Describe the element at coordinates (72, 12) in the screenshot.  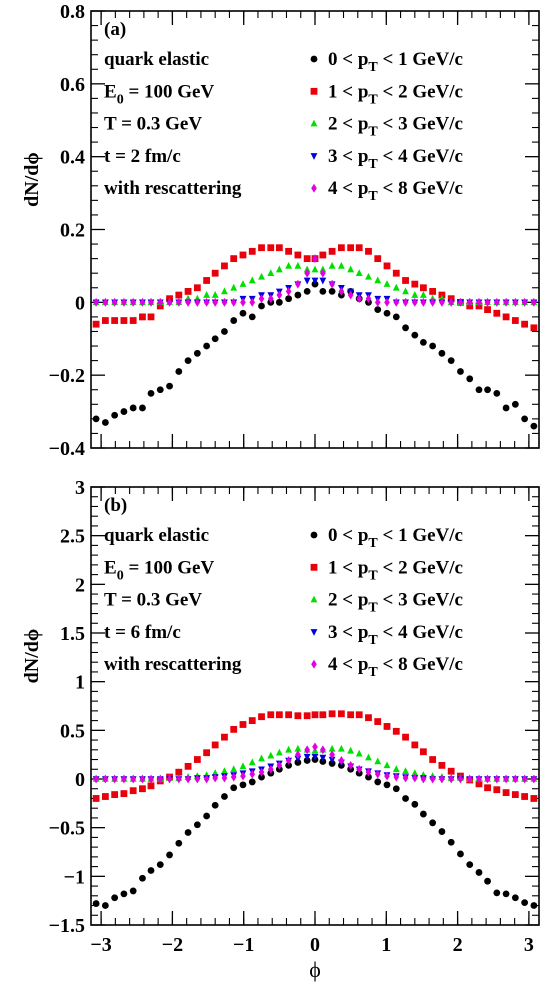
I see `y-tick-label: 0.8` at that location.